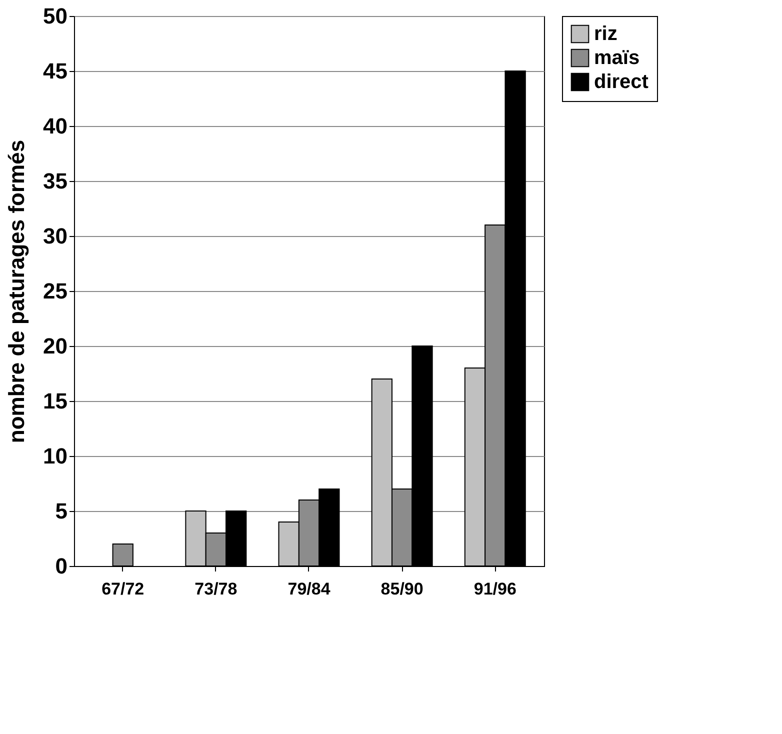 Image resolution: width=782 pixels, height=734 pixels. Describe the element at coordinates (216, 589) in the screenshot. I see `x-tick-label: 73/78` at that location.